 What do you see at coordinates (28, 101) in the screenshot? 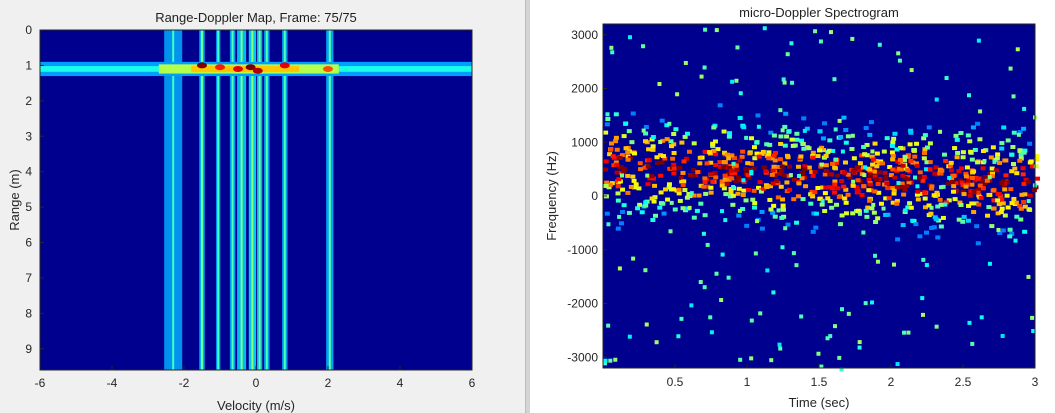
I see `y-tick-label: 2` at bounding box center [28, 101].